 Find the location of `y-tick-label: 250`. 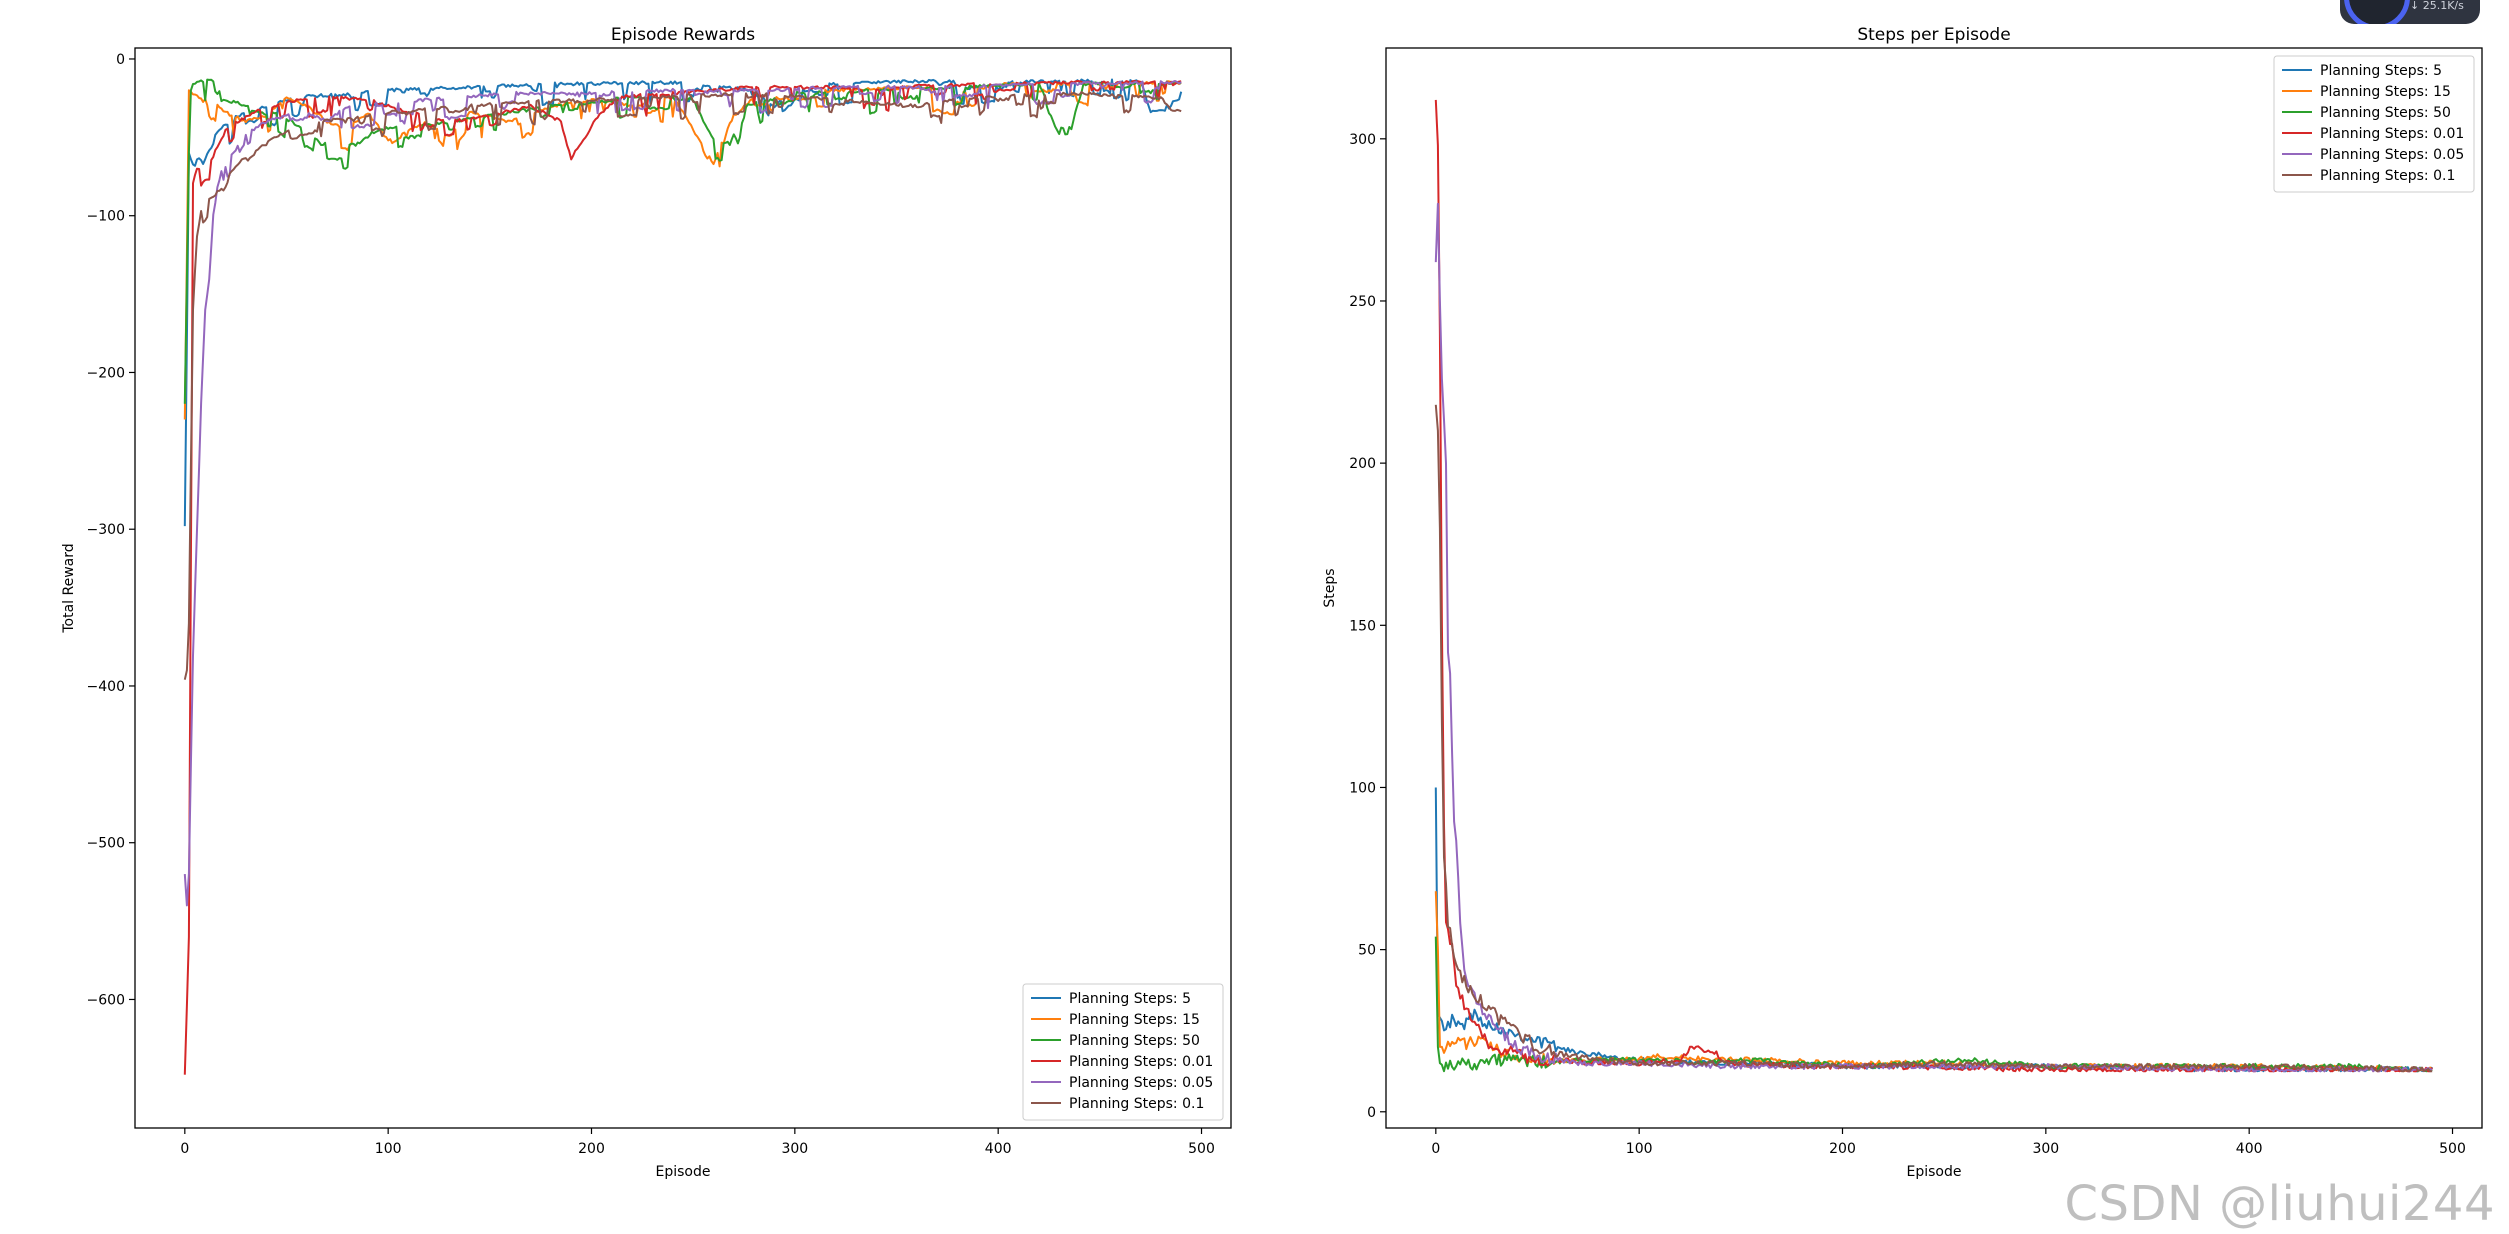

y-tick-label: 250 is located at coordinates (1362, 302).